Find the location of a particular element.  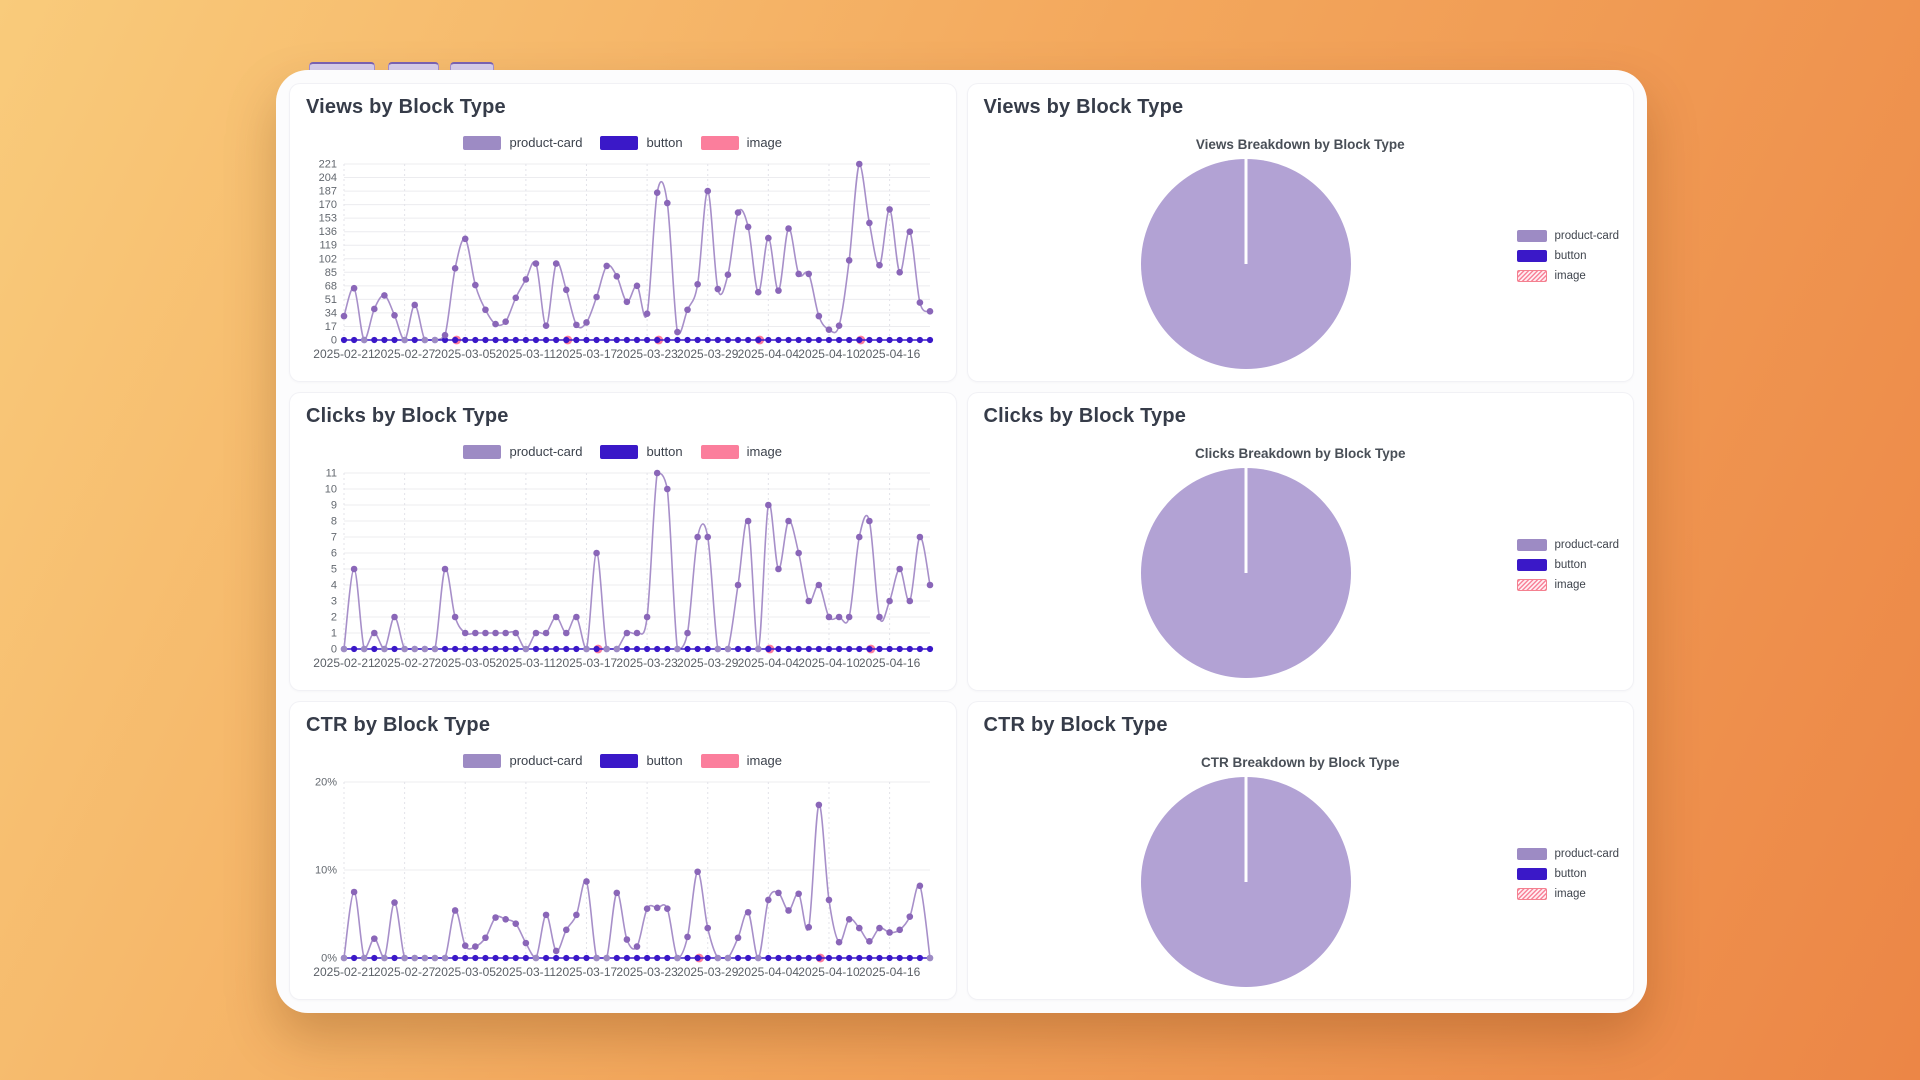

svg-text: 2025-03-23 is located at coordinates (647, 663).